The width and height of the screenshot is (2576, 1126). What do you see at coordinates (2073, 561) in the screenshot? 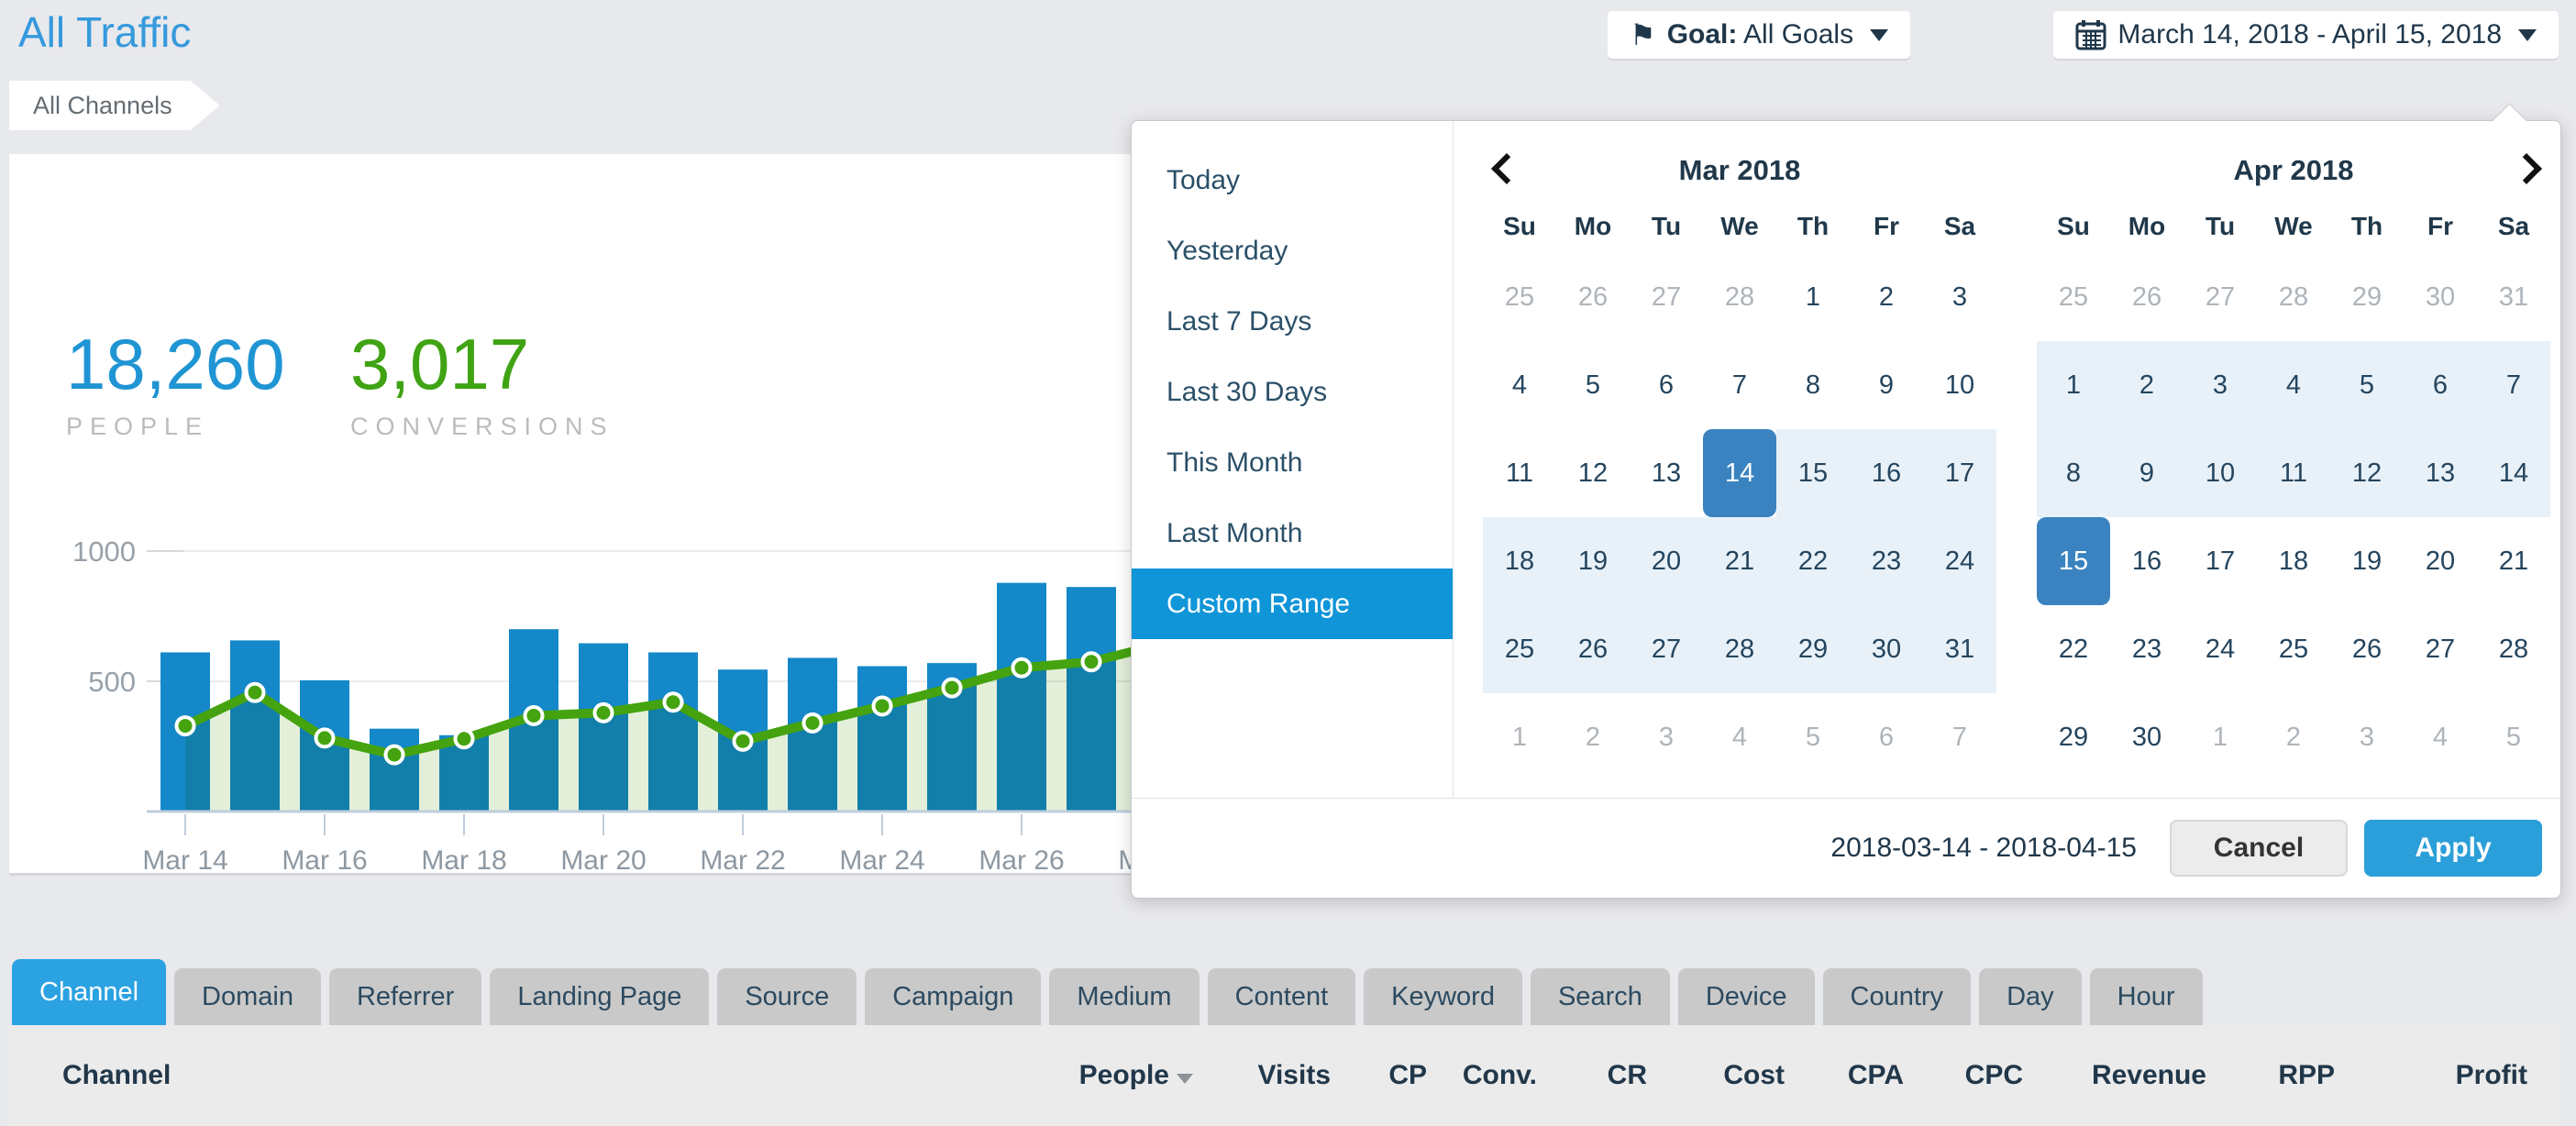
I see `day-cell-selected: 15` at bounding box center [2073, 561].